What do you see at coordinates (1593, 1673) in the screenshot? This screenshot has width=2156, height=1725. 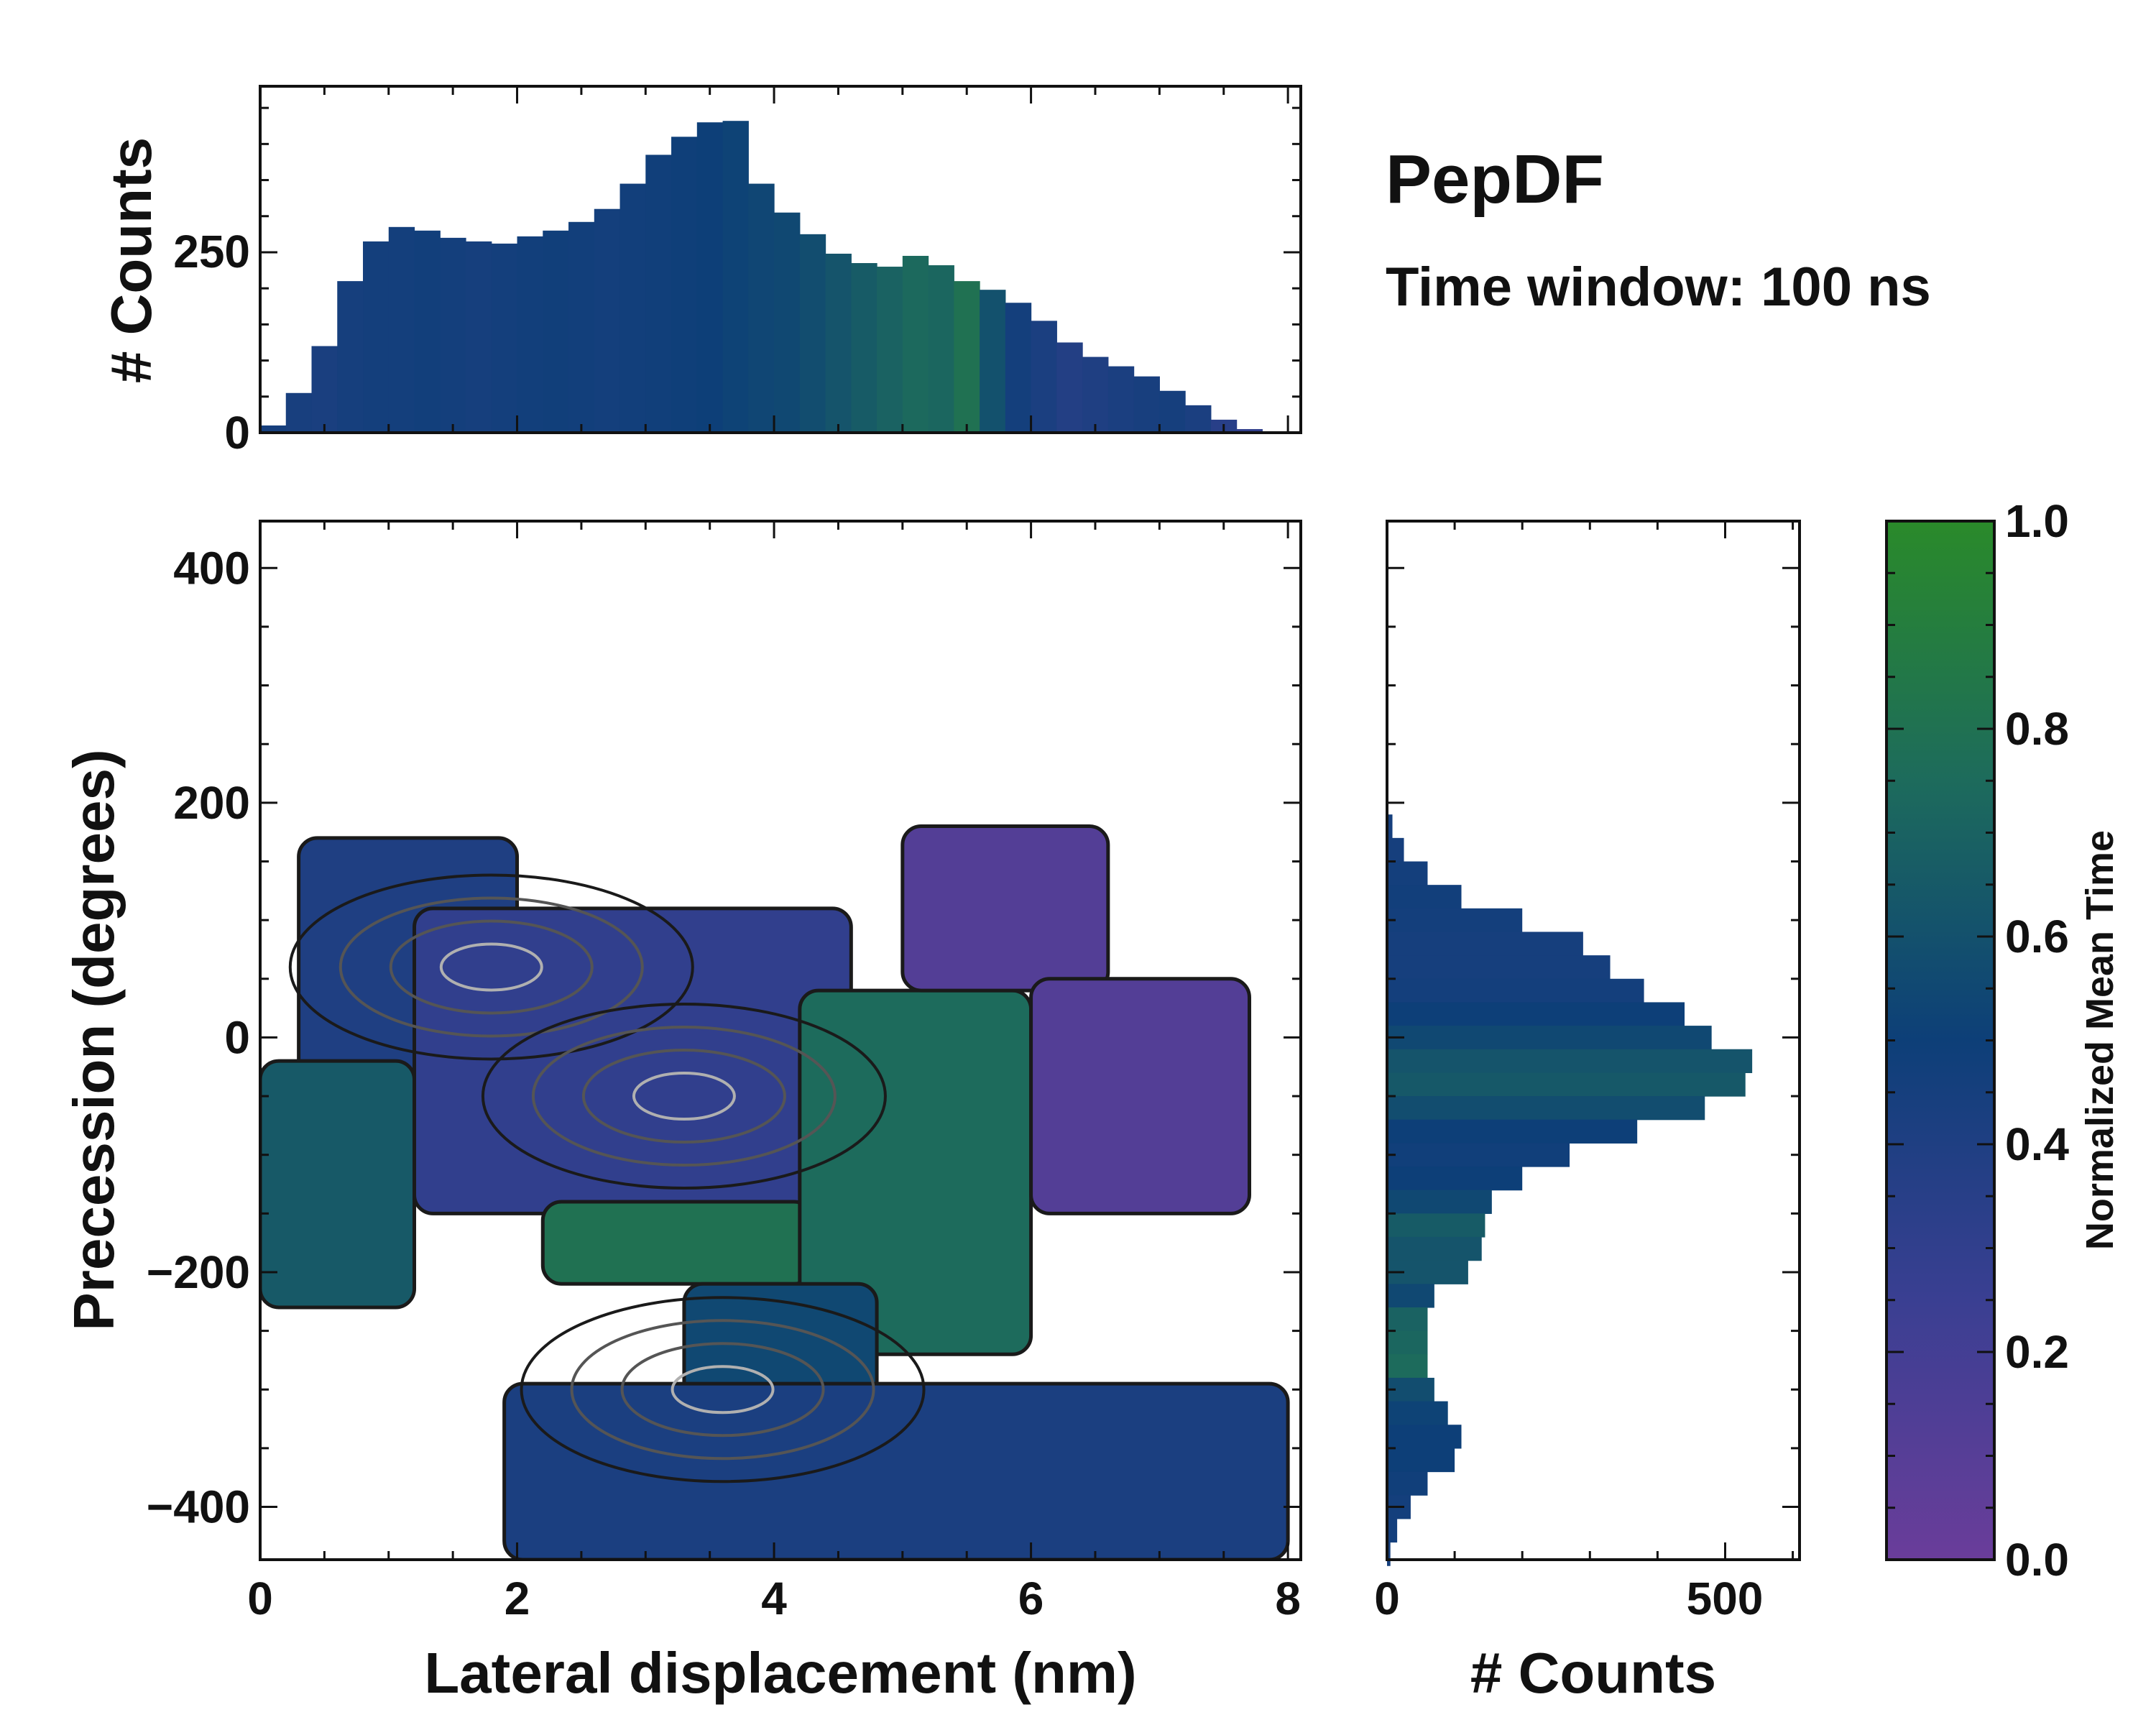 I see `right-histogram-xlabel: # Counts` at bounding box center [1593, 1673].